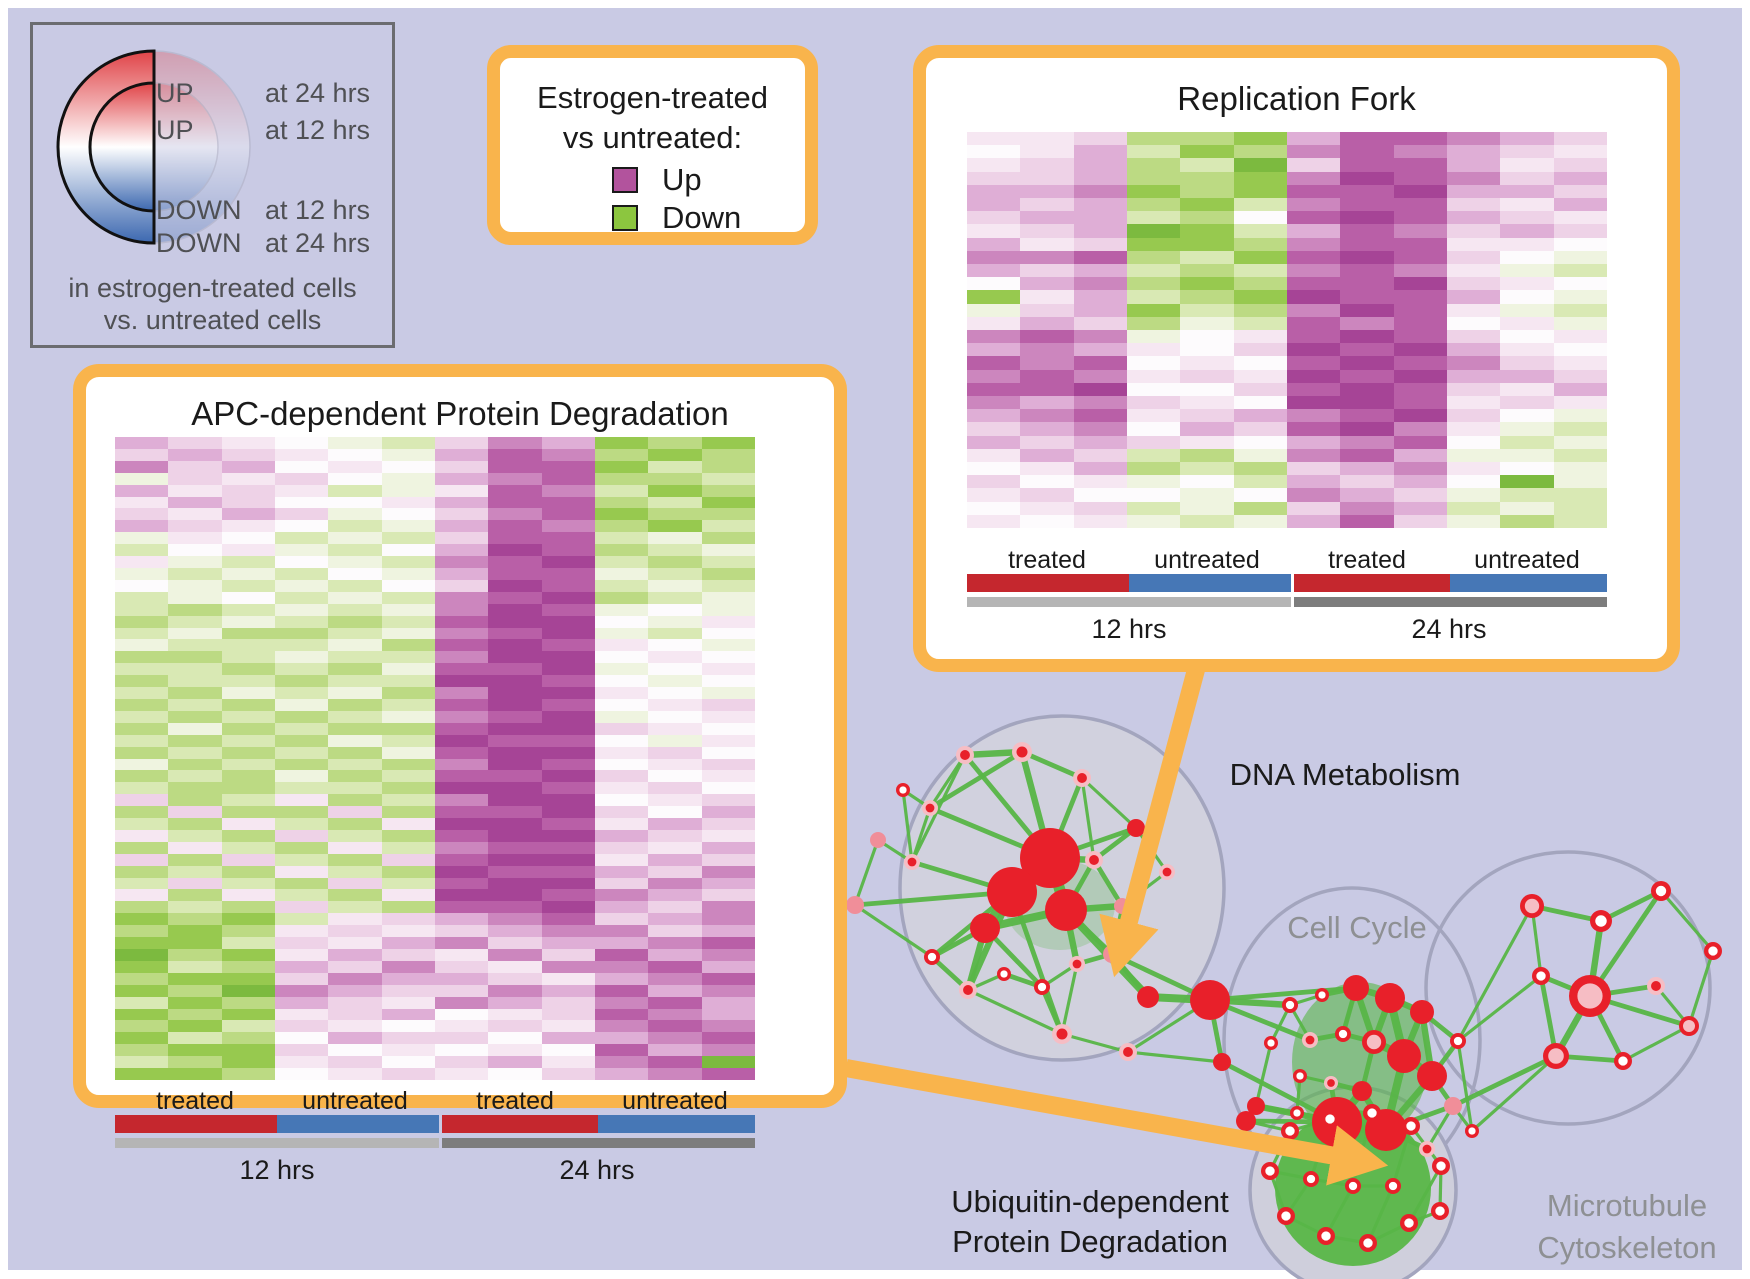 The height and width of the screenshot is (1279, 1750). I want to click on untreated-bar, so click(358, 1124).